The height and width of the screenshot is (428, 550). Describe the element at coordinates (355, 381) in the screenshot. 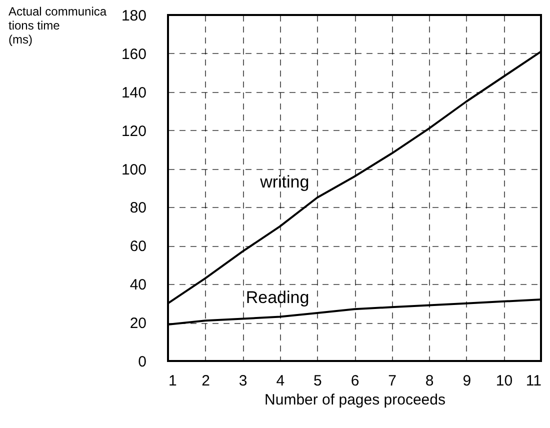

I see `x-tick-label: 6` at that location.